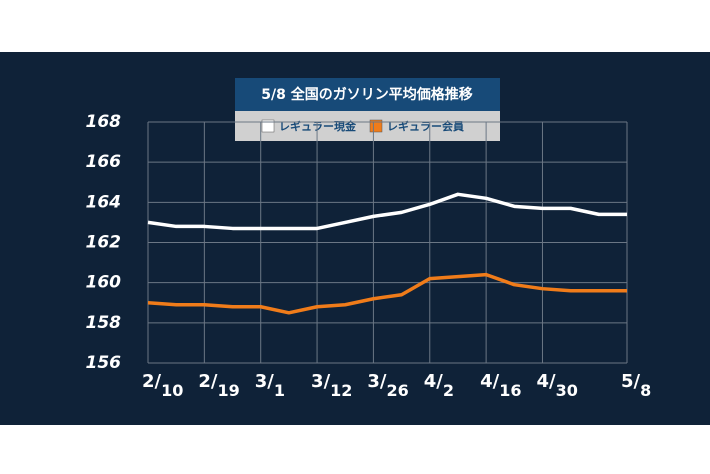 This screenshot has height=474, width=710. Describe the element at coordinates (104, 283) in the screenshot. I see `y-tick-label: 160` at that location.